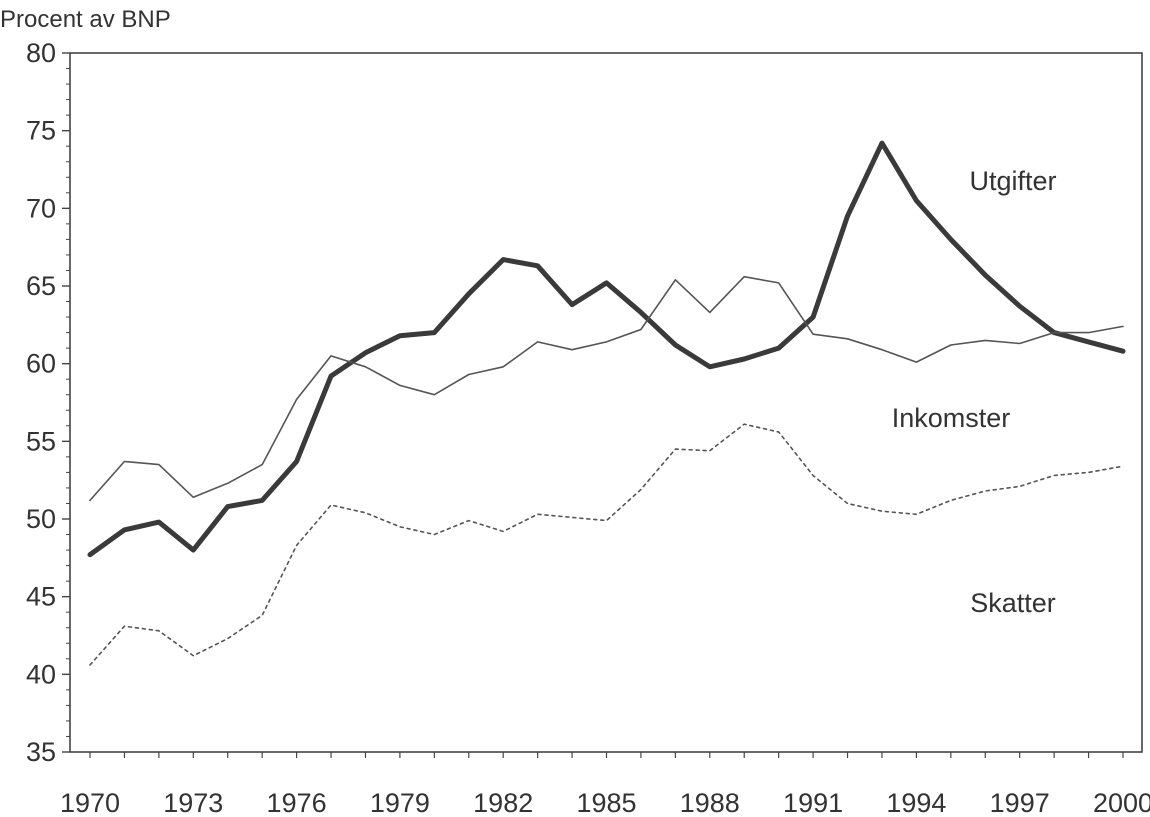 The image size is (1150, 817). I want to click on y-tick-label: 35, so click(41, 752).